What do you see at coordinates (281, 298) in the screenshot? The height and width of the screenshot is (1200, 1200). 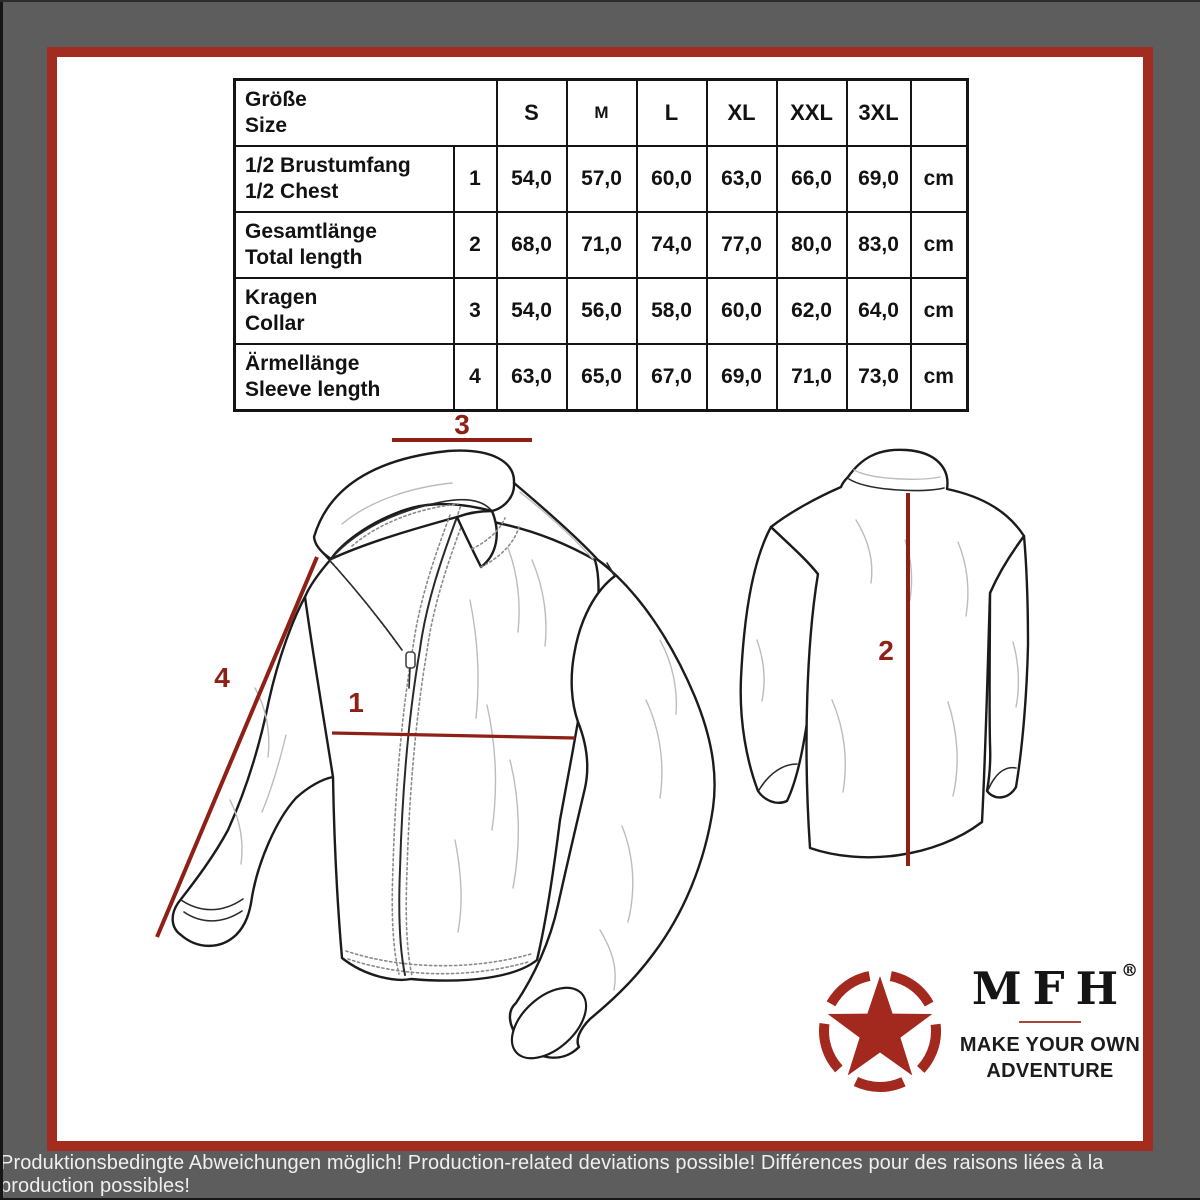 I see `row-label-de: Kragen` at bounding box center [281, 298].